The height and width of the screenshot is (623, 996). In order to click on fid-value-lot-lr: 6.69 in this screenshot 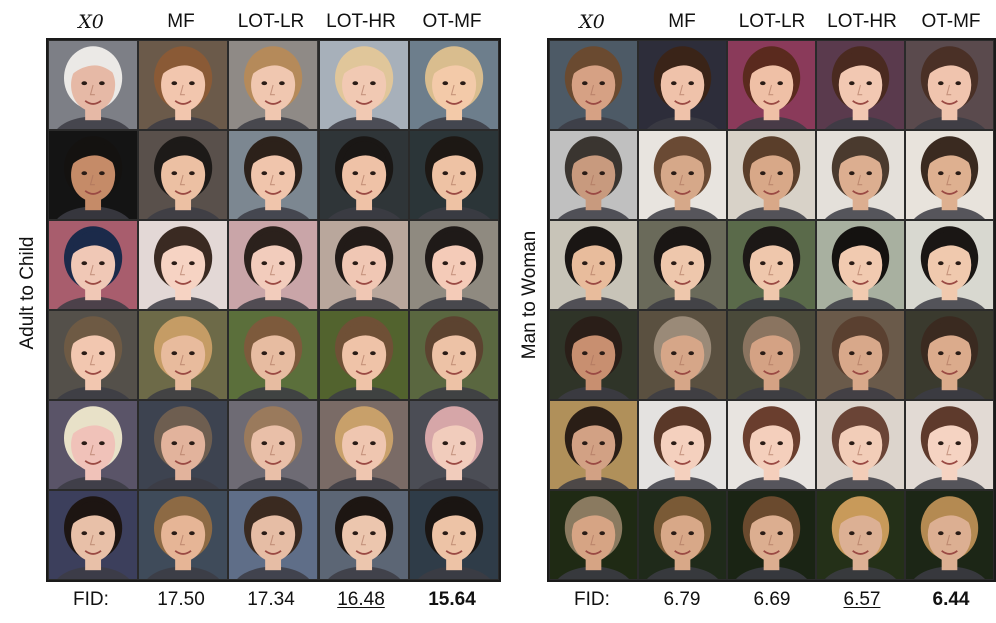, I will do `click(772, 599)`.